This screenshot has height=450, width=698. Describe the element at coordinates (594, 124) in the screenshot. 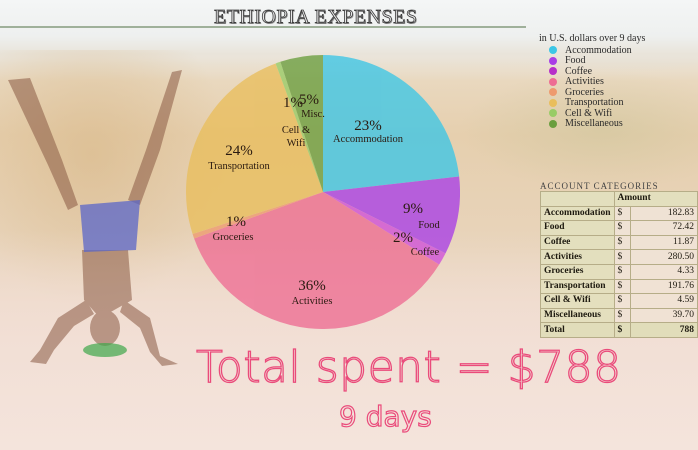

I see `legend-label: Miscellaneous` at that location.